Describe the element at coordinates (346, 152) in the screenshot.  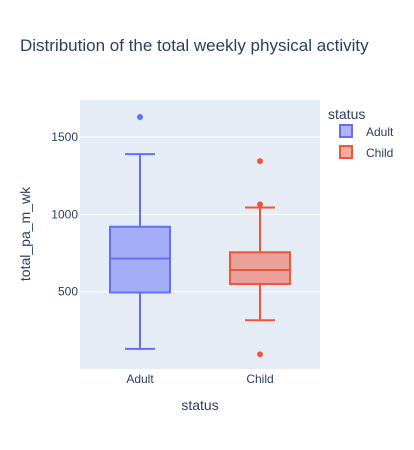
I see `legend-swatch-child` at that location.